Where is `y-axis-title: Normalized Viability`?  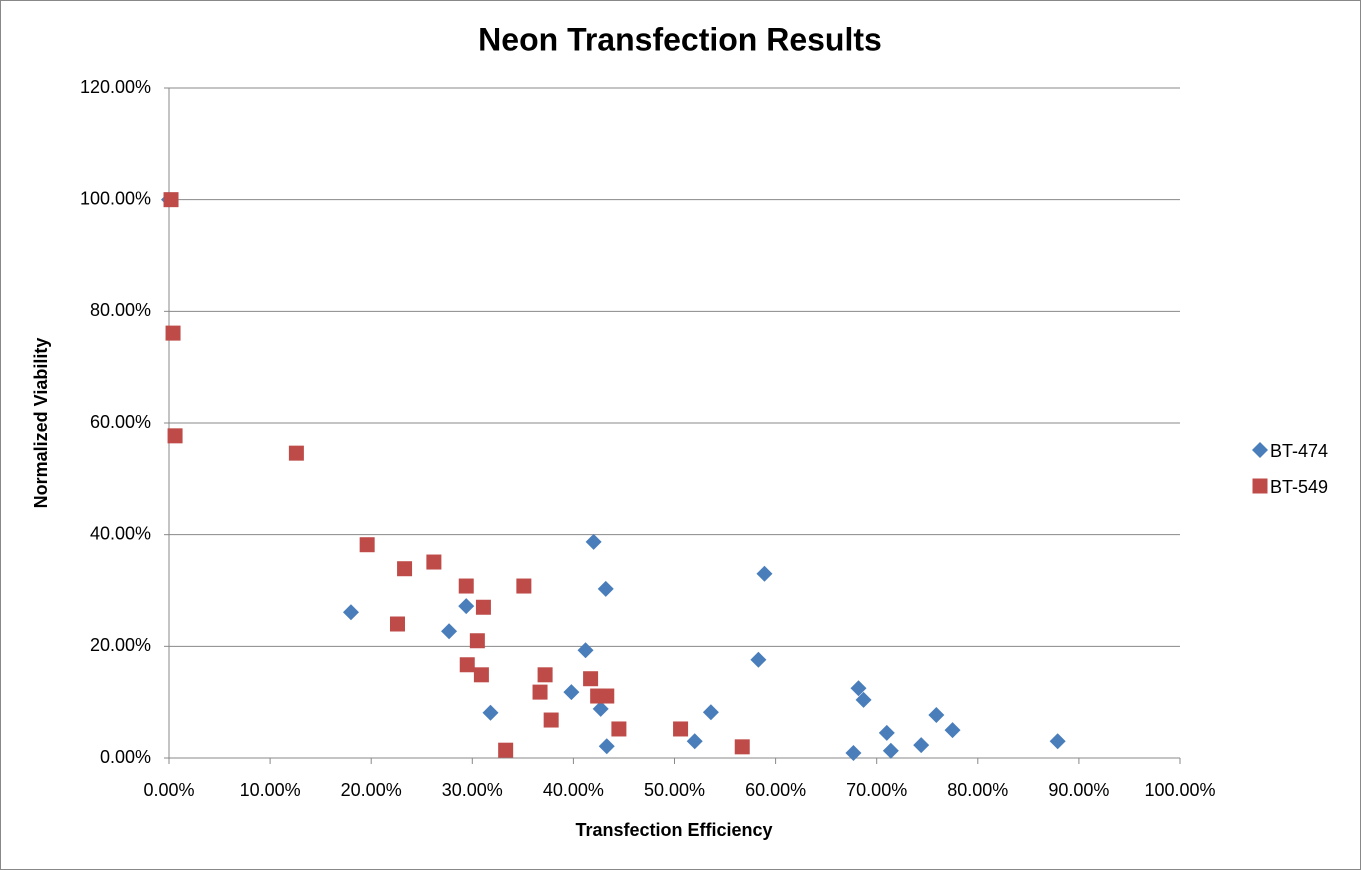 y-axis-title: Normalized Viability is located at coordinates (41, 423).